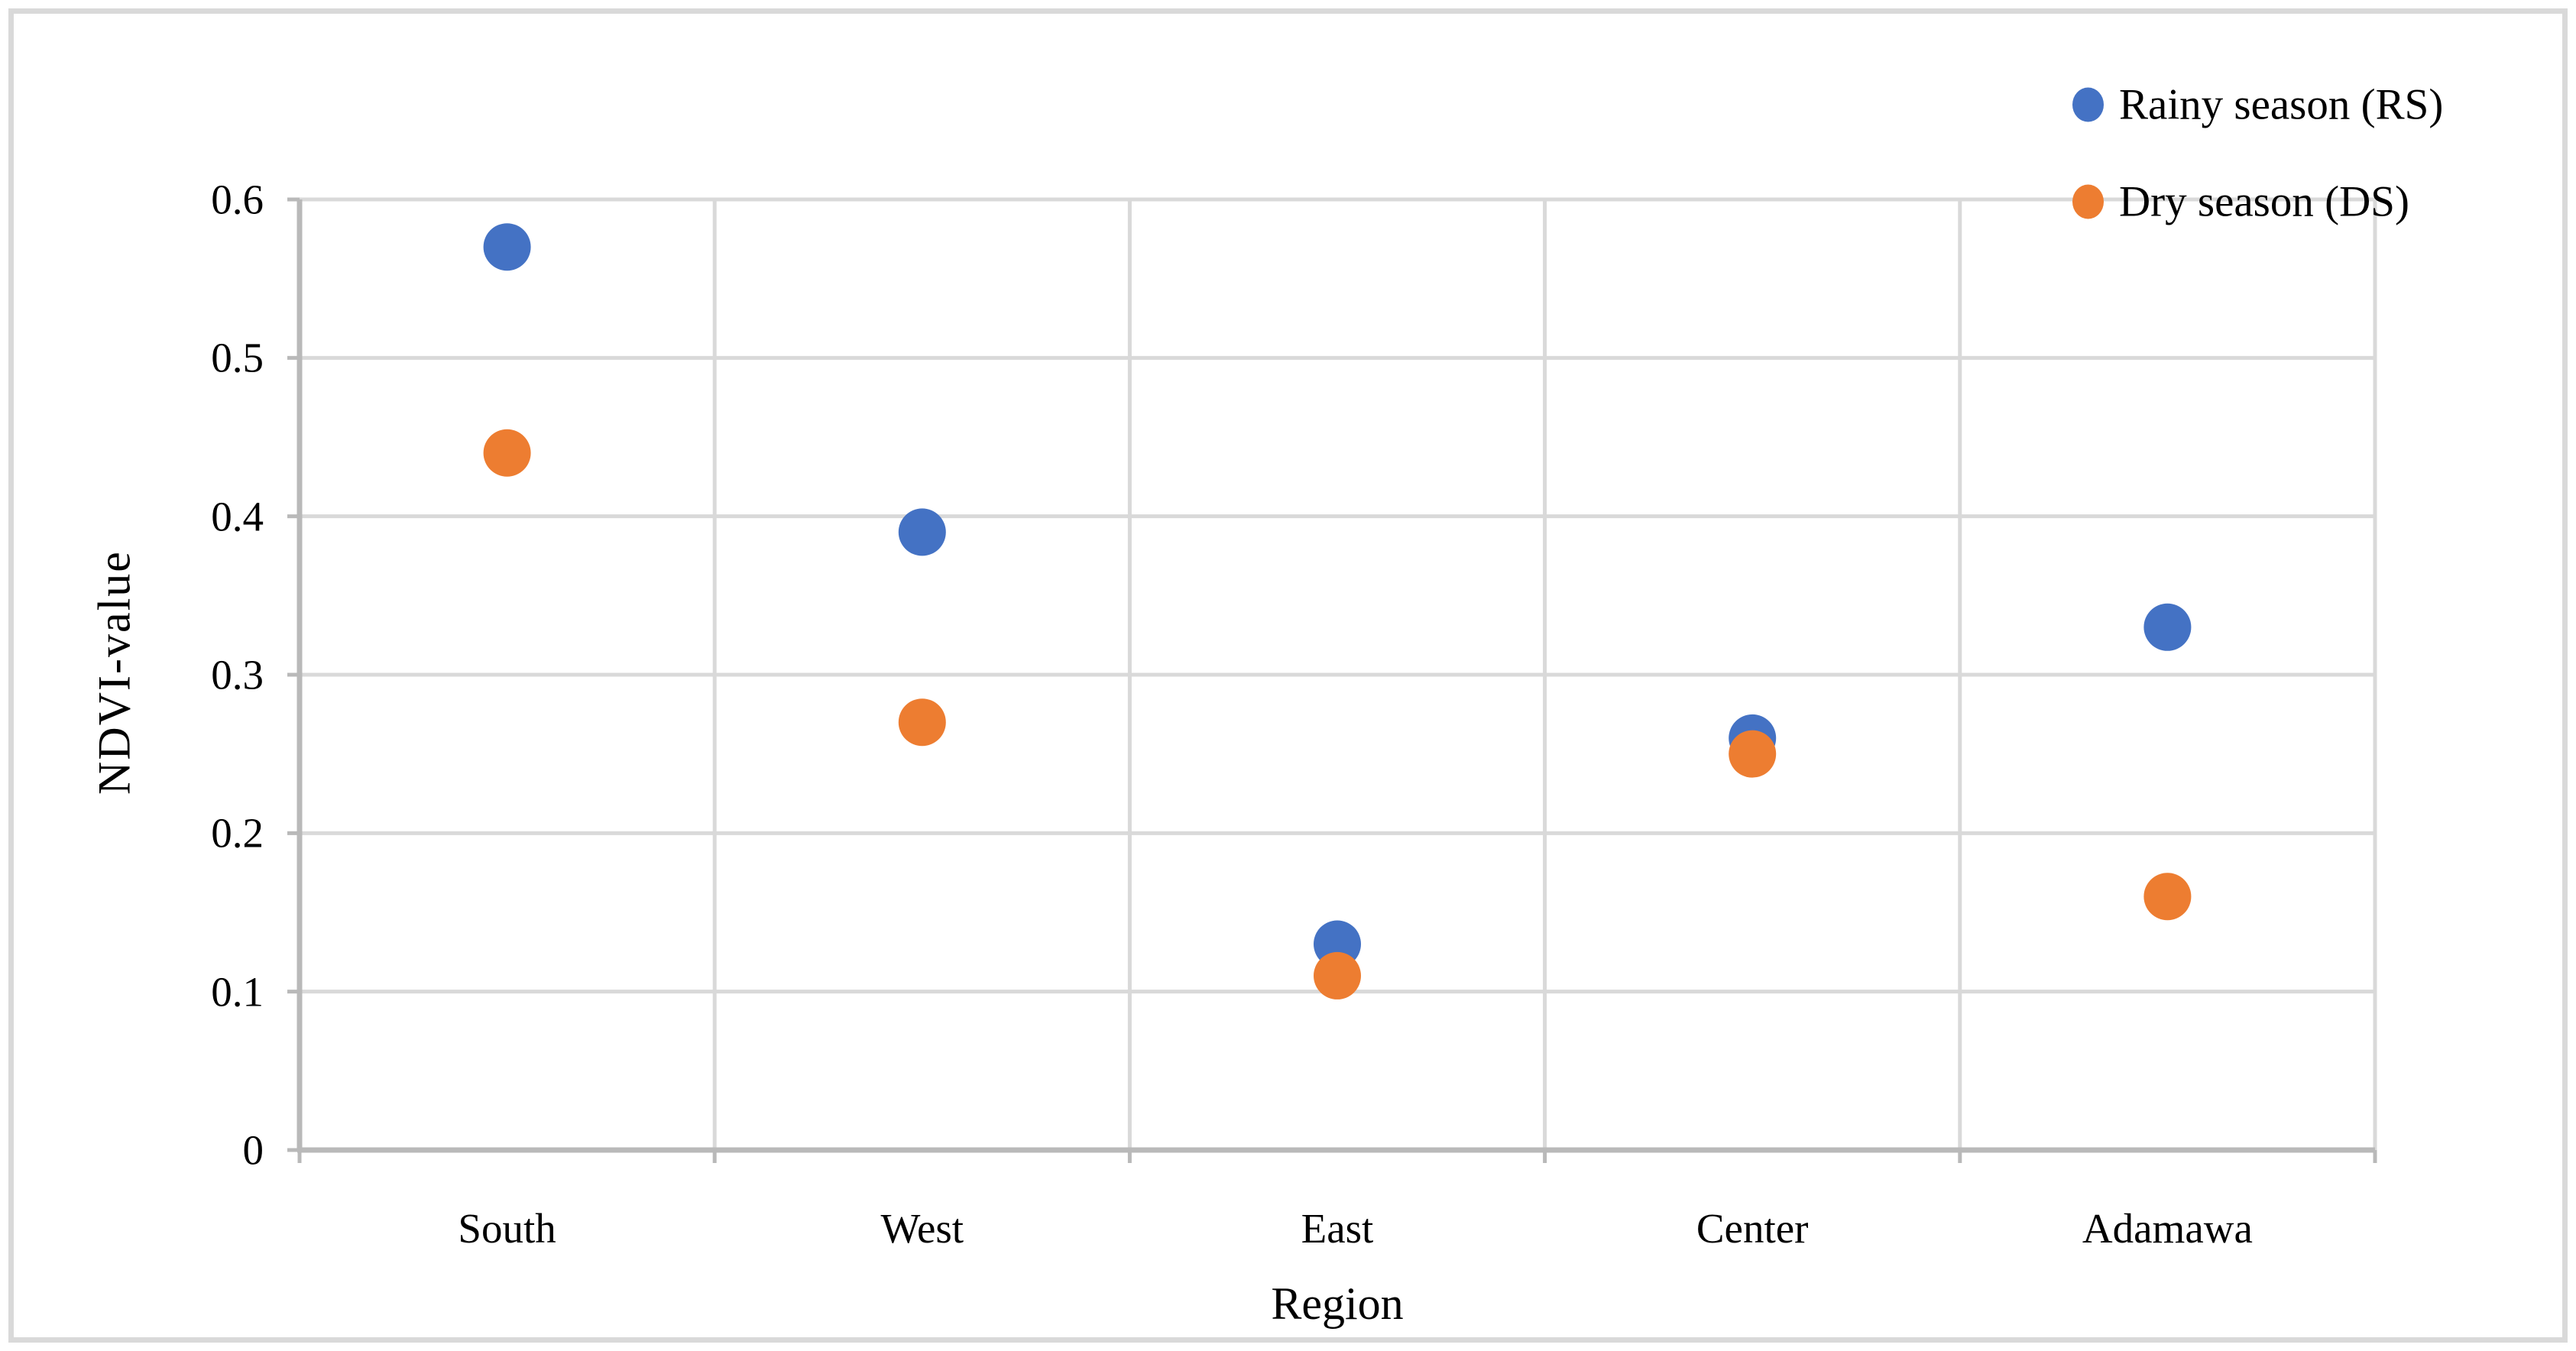 Image resolution: width=2576 pixels, height=1351 pixels. I want to click on data-point-rainy-season-rs-south, so click(507, 247).